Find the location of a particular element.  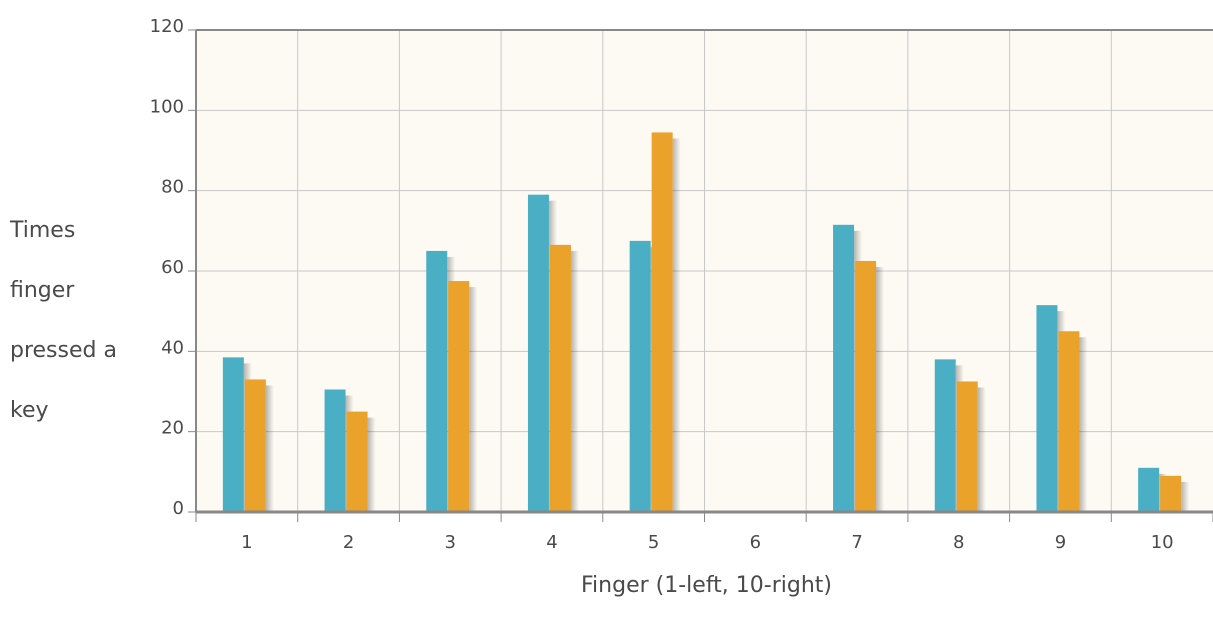

x-tick-label: 4 is located at coordinates (551, 542).